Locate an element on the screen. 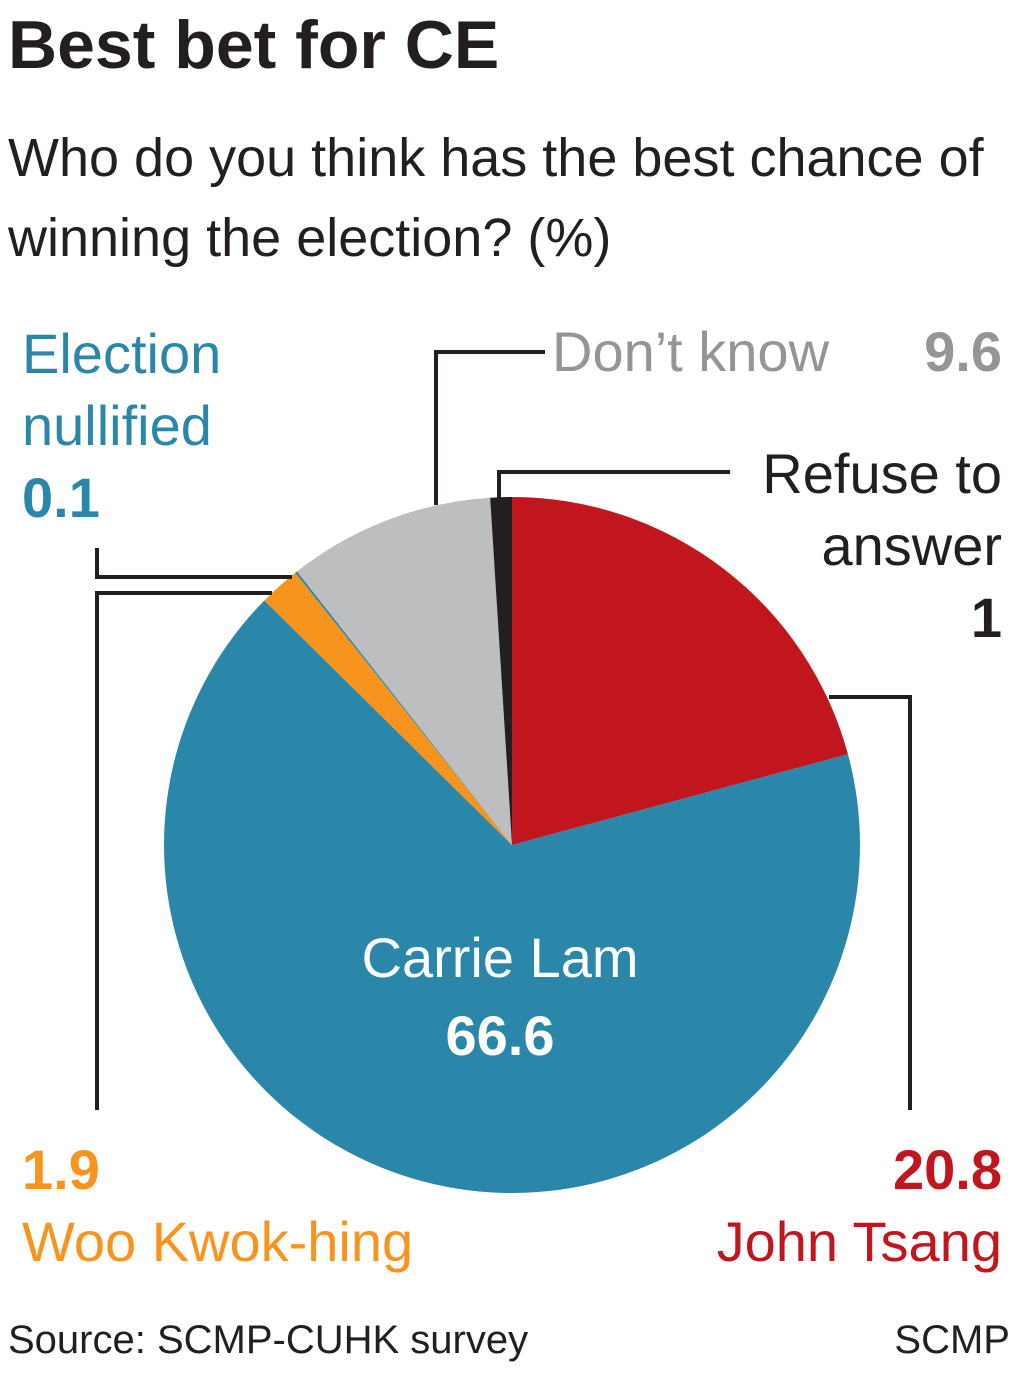 Image resolution: width=1024 pixels, height=1385 pixels. credit: SCMP is located at coordinates (952, 1340).